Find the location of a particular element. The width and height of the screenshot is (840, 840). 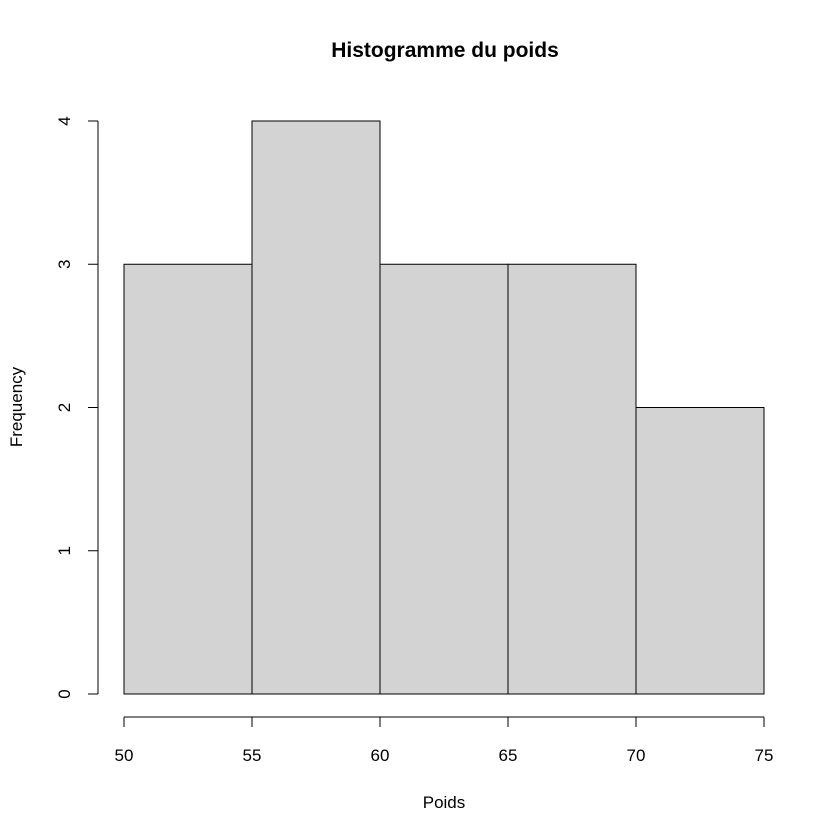

y-tick-label: 1 is located at coordinates (64, 550).